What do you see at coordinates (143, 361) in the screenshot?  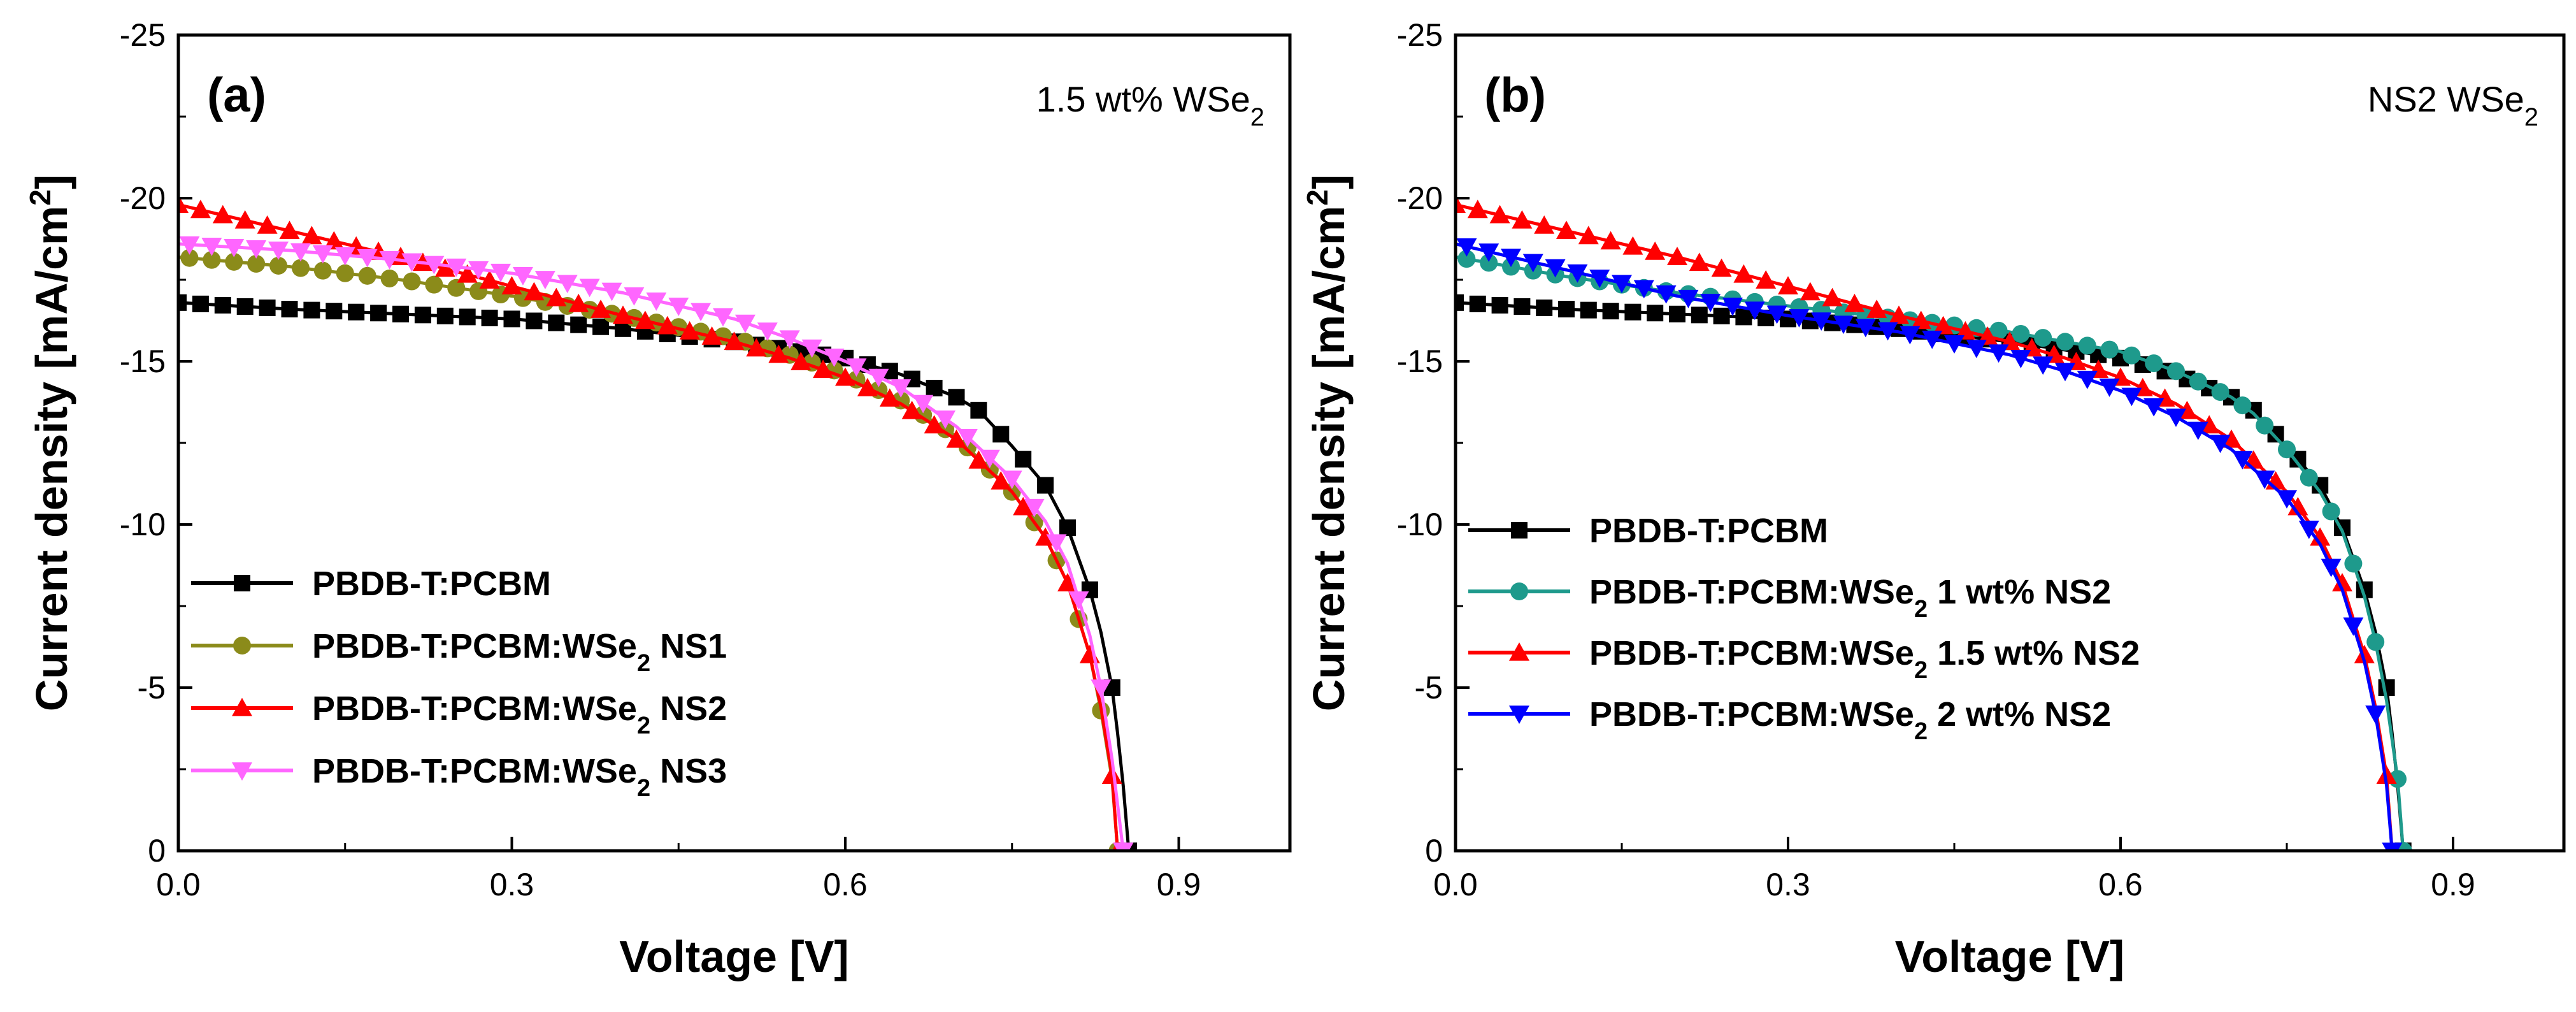 I see `y-tick-label: -15` at bounding box center [143, 361].